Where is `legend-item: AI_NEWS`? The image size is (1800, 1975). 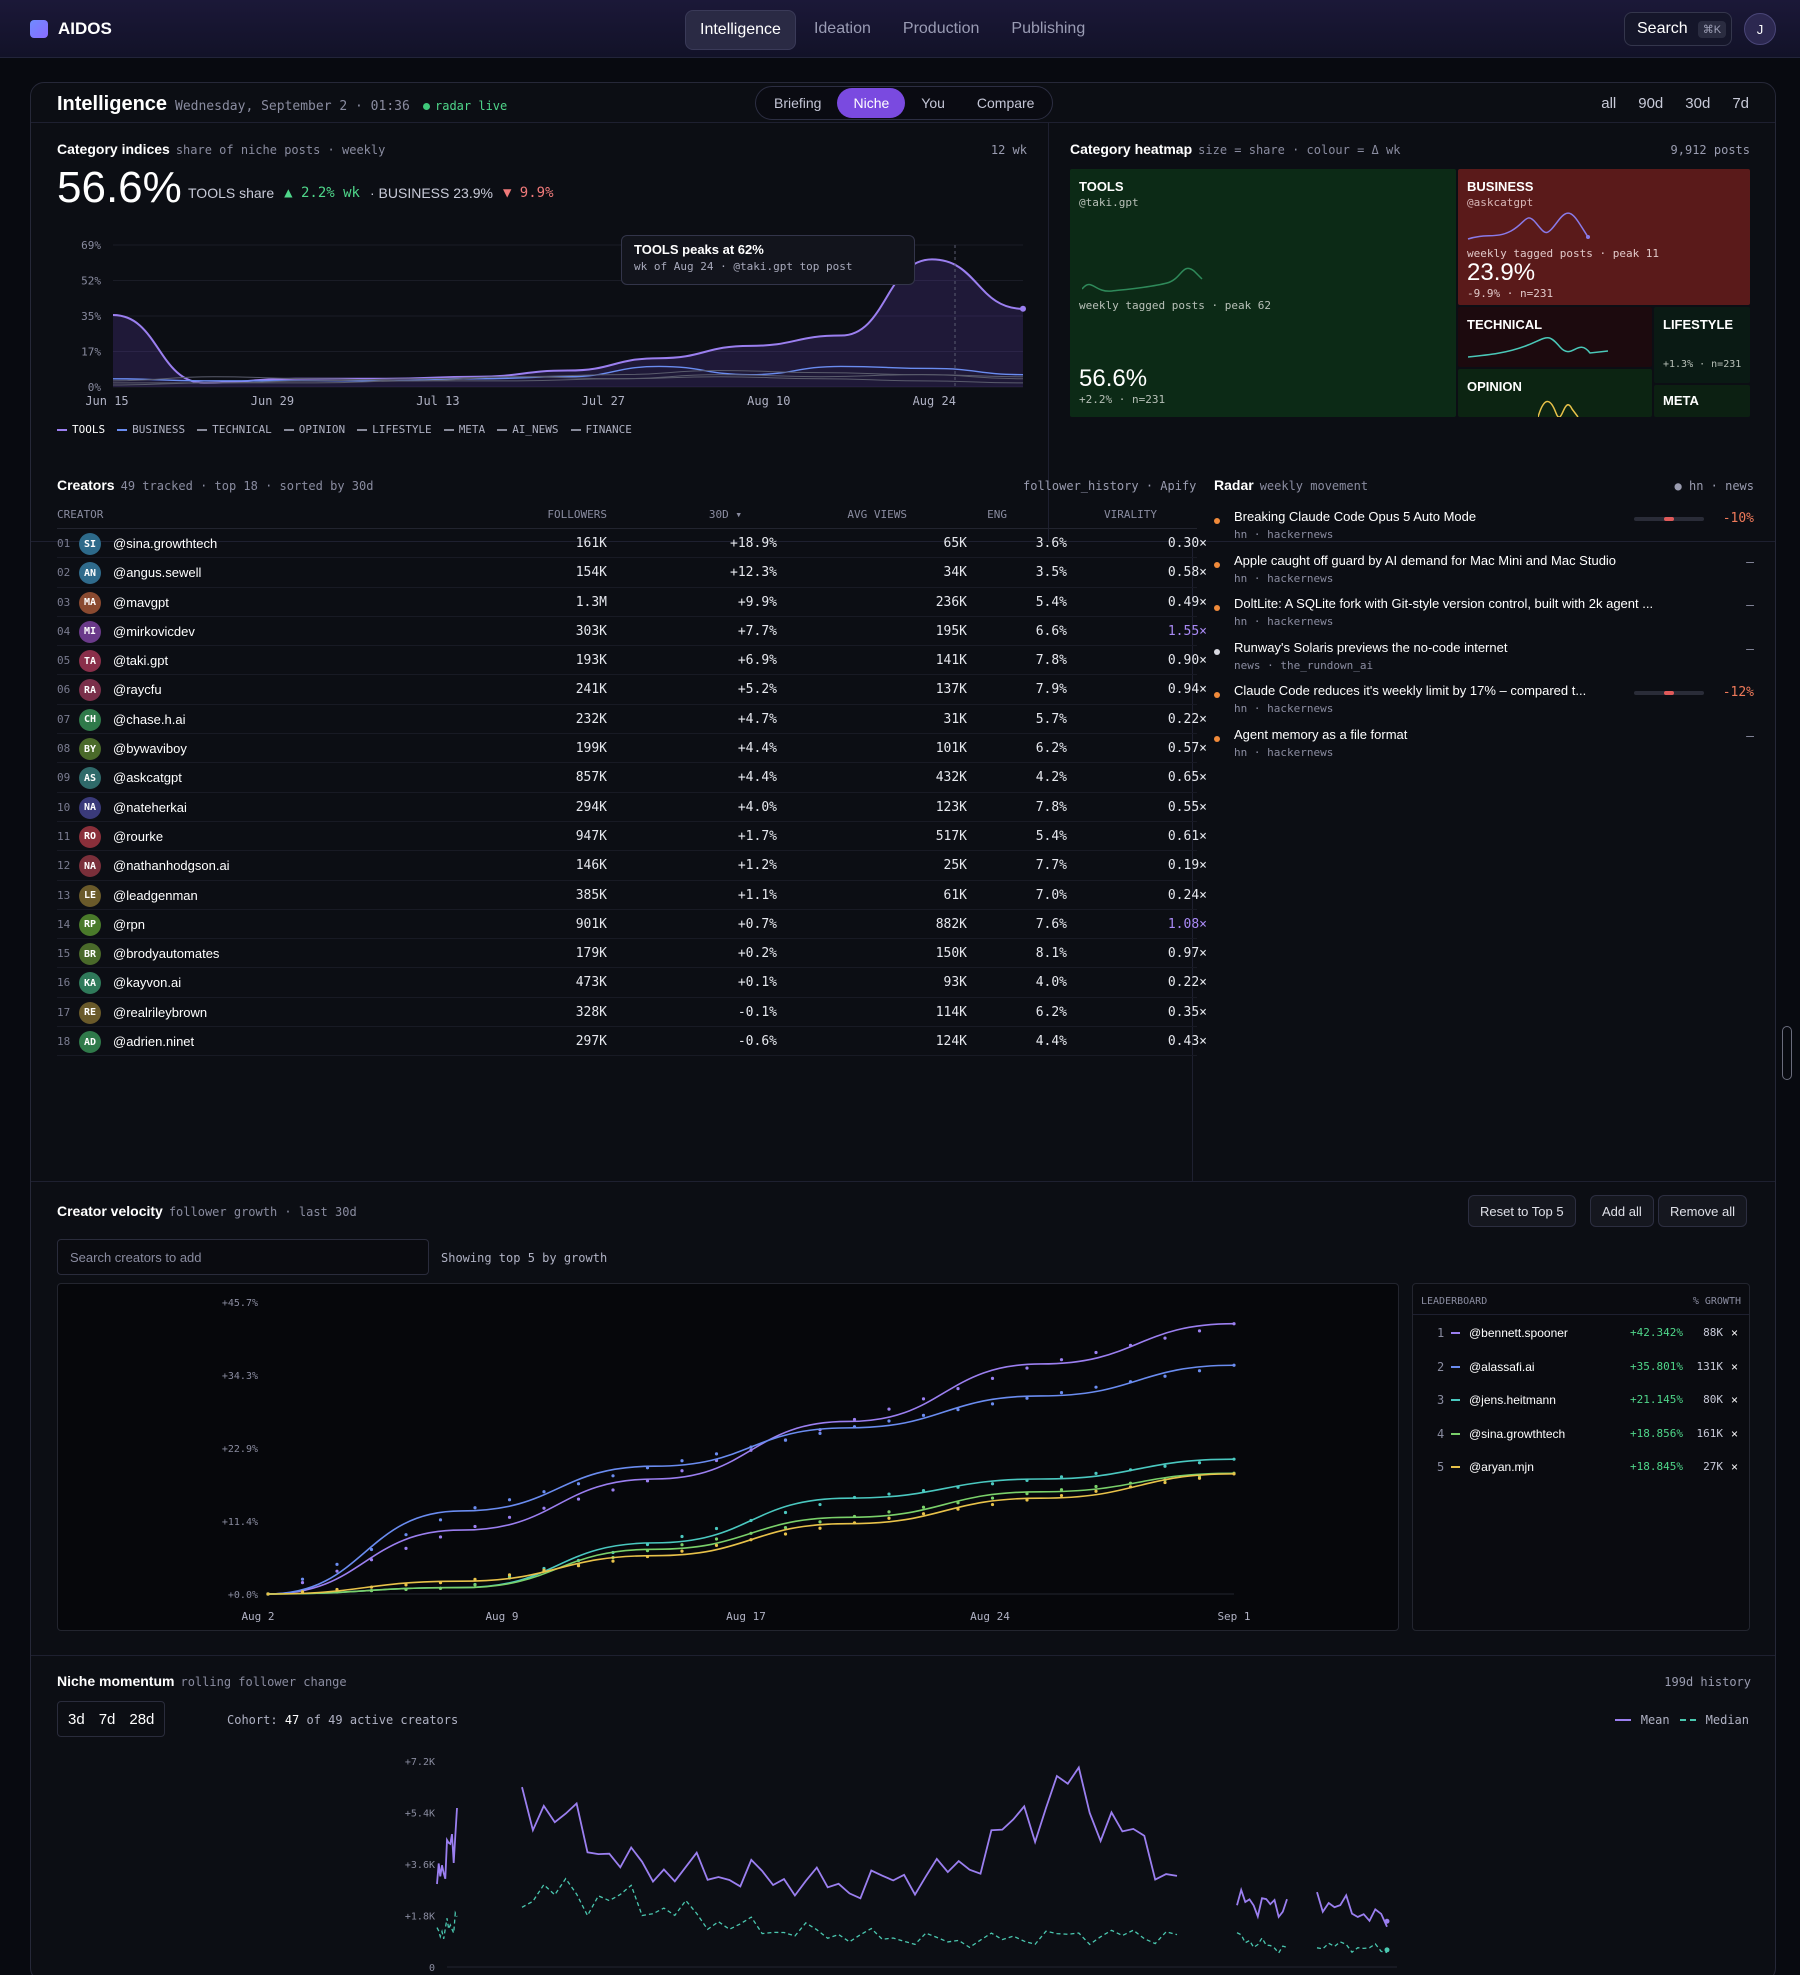
legend-item: AI_NEWS is located at coordinates (528, 429).